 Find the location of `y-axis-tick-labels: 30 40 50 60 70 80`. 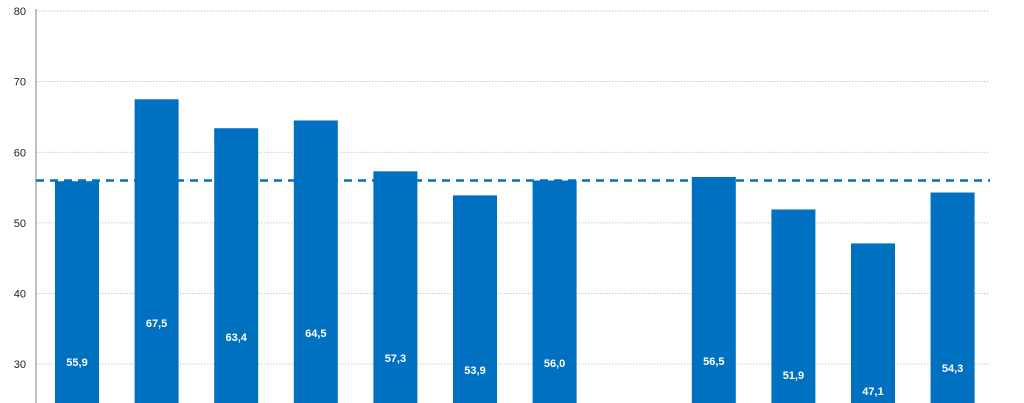

y-axis-tick-labels: 30 40 50 60 70 80 is located at coordinates (20, 188).